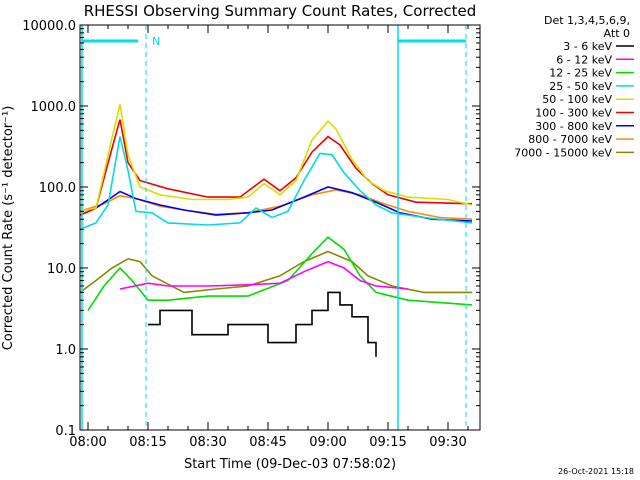 This screenshot has height=480, width=640. I want to click on series-line-300-800-kev, so click(276, 204).